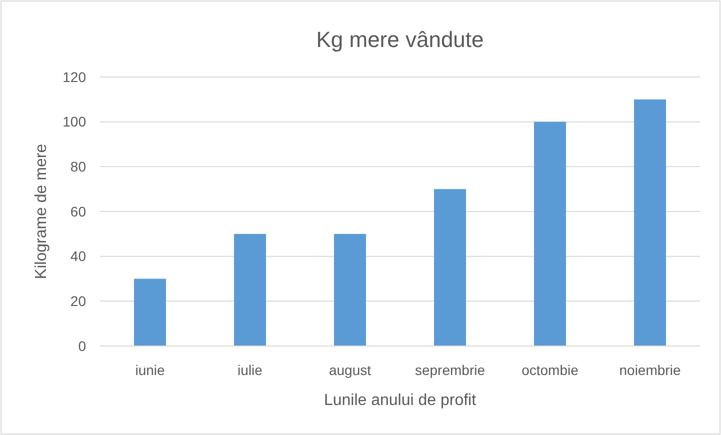 The image size is (721, 435). What do you see at coordinates (82, 346) in the screenshot?
I see `y-tick-label: 0` at bounding box center [82, 346].